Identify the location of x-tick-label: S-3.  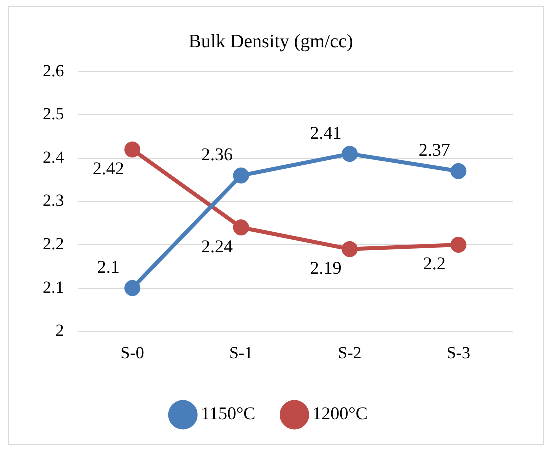
(458, 352).